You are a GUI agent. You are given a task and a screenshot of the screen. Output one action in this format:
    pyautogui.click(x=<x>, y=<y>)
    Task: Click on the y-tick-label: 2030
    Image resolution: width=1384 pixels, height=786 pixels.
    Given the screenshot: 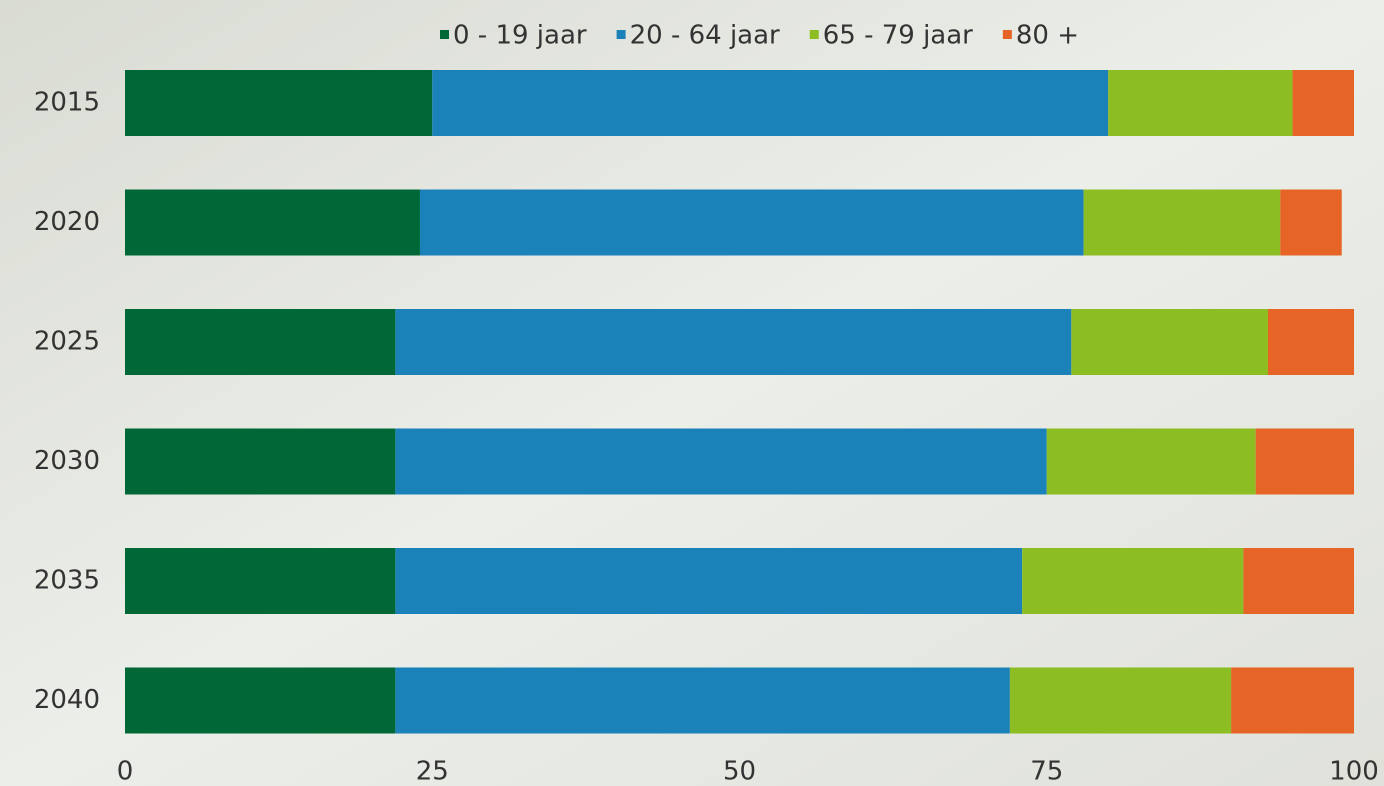 What is the action you would take?
    pyautogui.click(x=67, y=461)
    